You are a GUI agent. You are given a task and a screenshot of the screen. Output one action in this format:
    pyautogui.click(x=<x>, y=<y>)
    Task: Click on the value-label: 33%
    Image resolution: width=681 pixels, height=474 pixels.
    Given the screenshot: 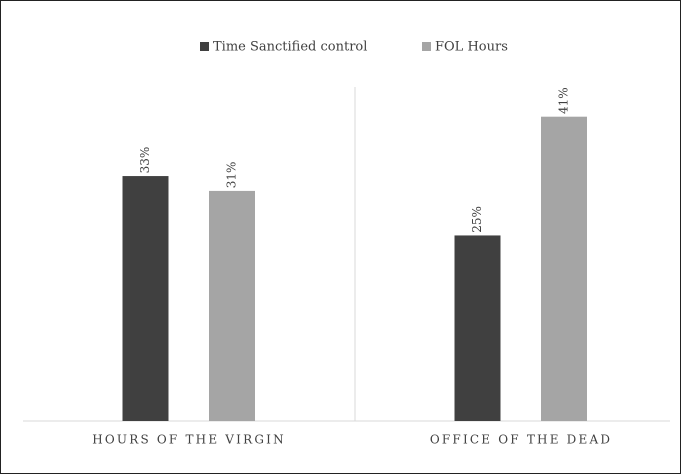 What is the action you would take?
    pyautogui.click(x=145, y=160)
    